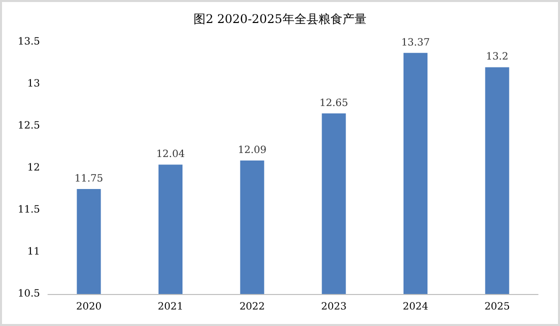  I want to click on x-tick-label: 2021, so click(171, 307).